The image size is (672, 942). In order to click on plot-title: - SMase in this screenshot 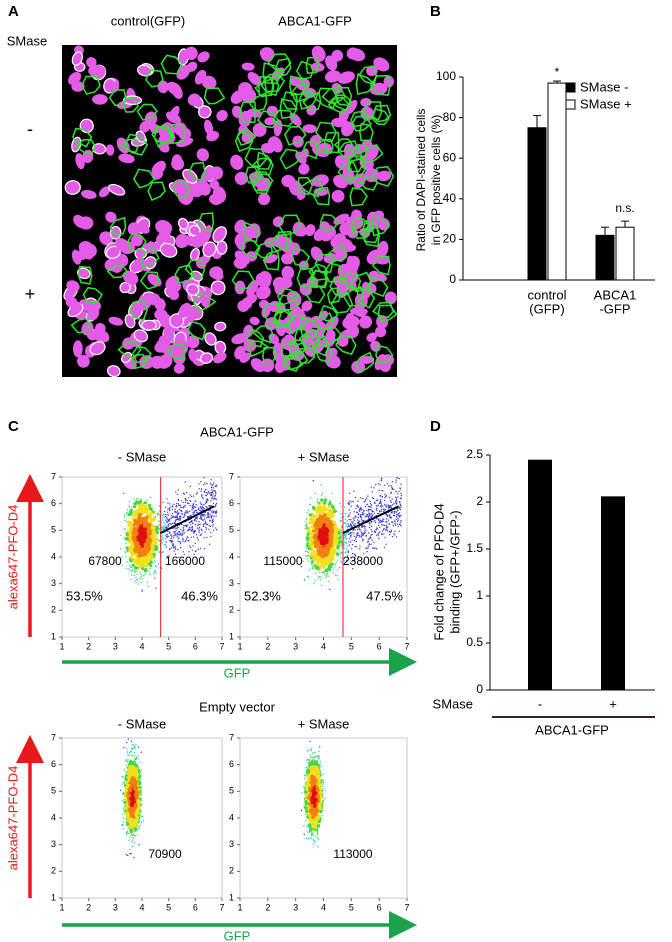, I will do `click(142, 723)`.